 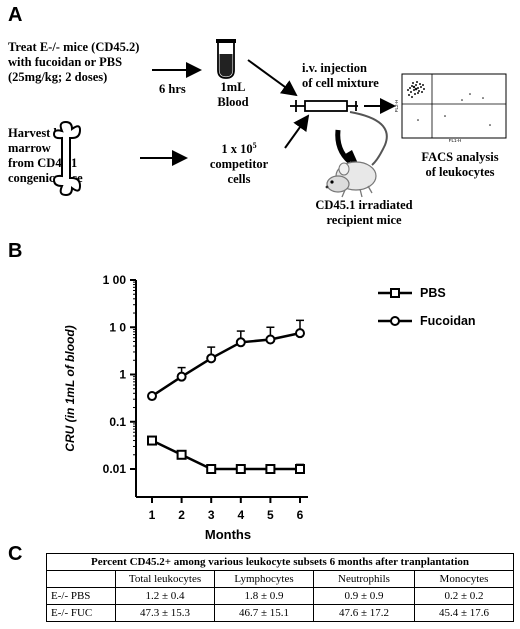 What do you see at coordinates (81, 613) in the screenshot?
I see `table-cell: E-/- FUC` at bounding box center [81, 613].